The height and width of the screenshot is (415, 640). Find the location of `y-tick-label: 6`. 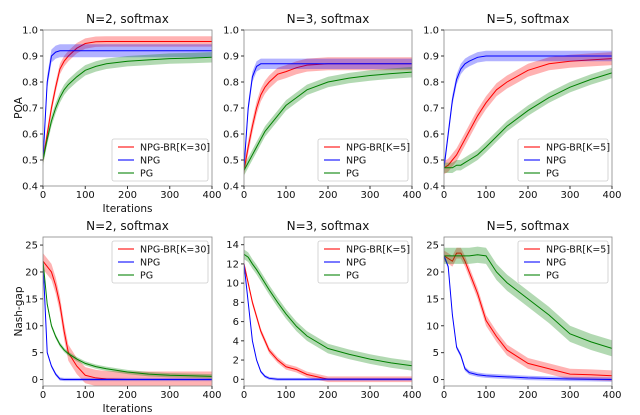

y-tick-label: 6 is located at coordinates (236, 322).